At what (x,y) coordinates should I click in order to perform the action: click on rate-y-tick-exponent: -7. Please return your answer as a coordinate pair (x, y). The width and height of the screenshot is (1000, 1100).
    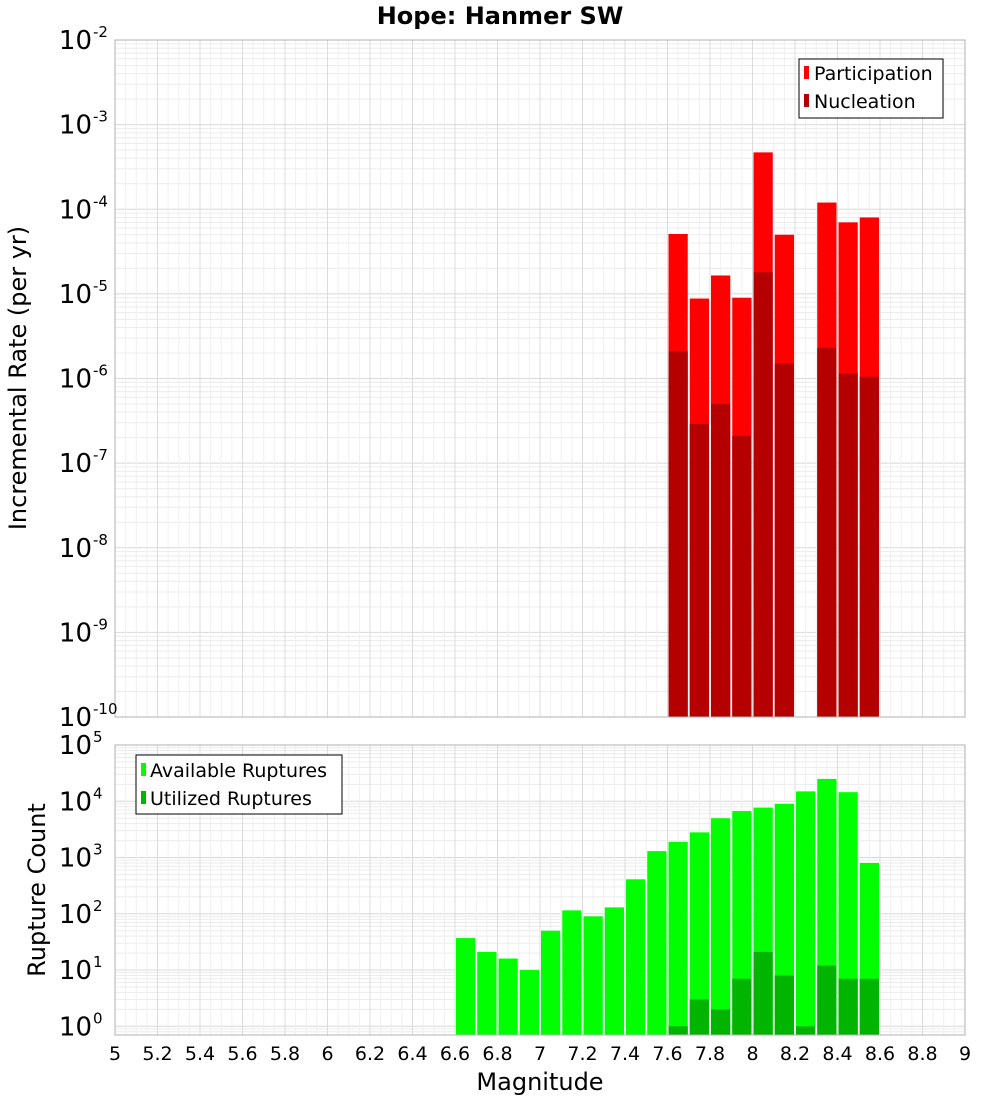
    Looking at the image, I should click on (100, 455).